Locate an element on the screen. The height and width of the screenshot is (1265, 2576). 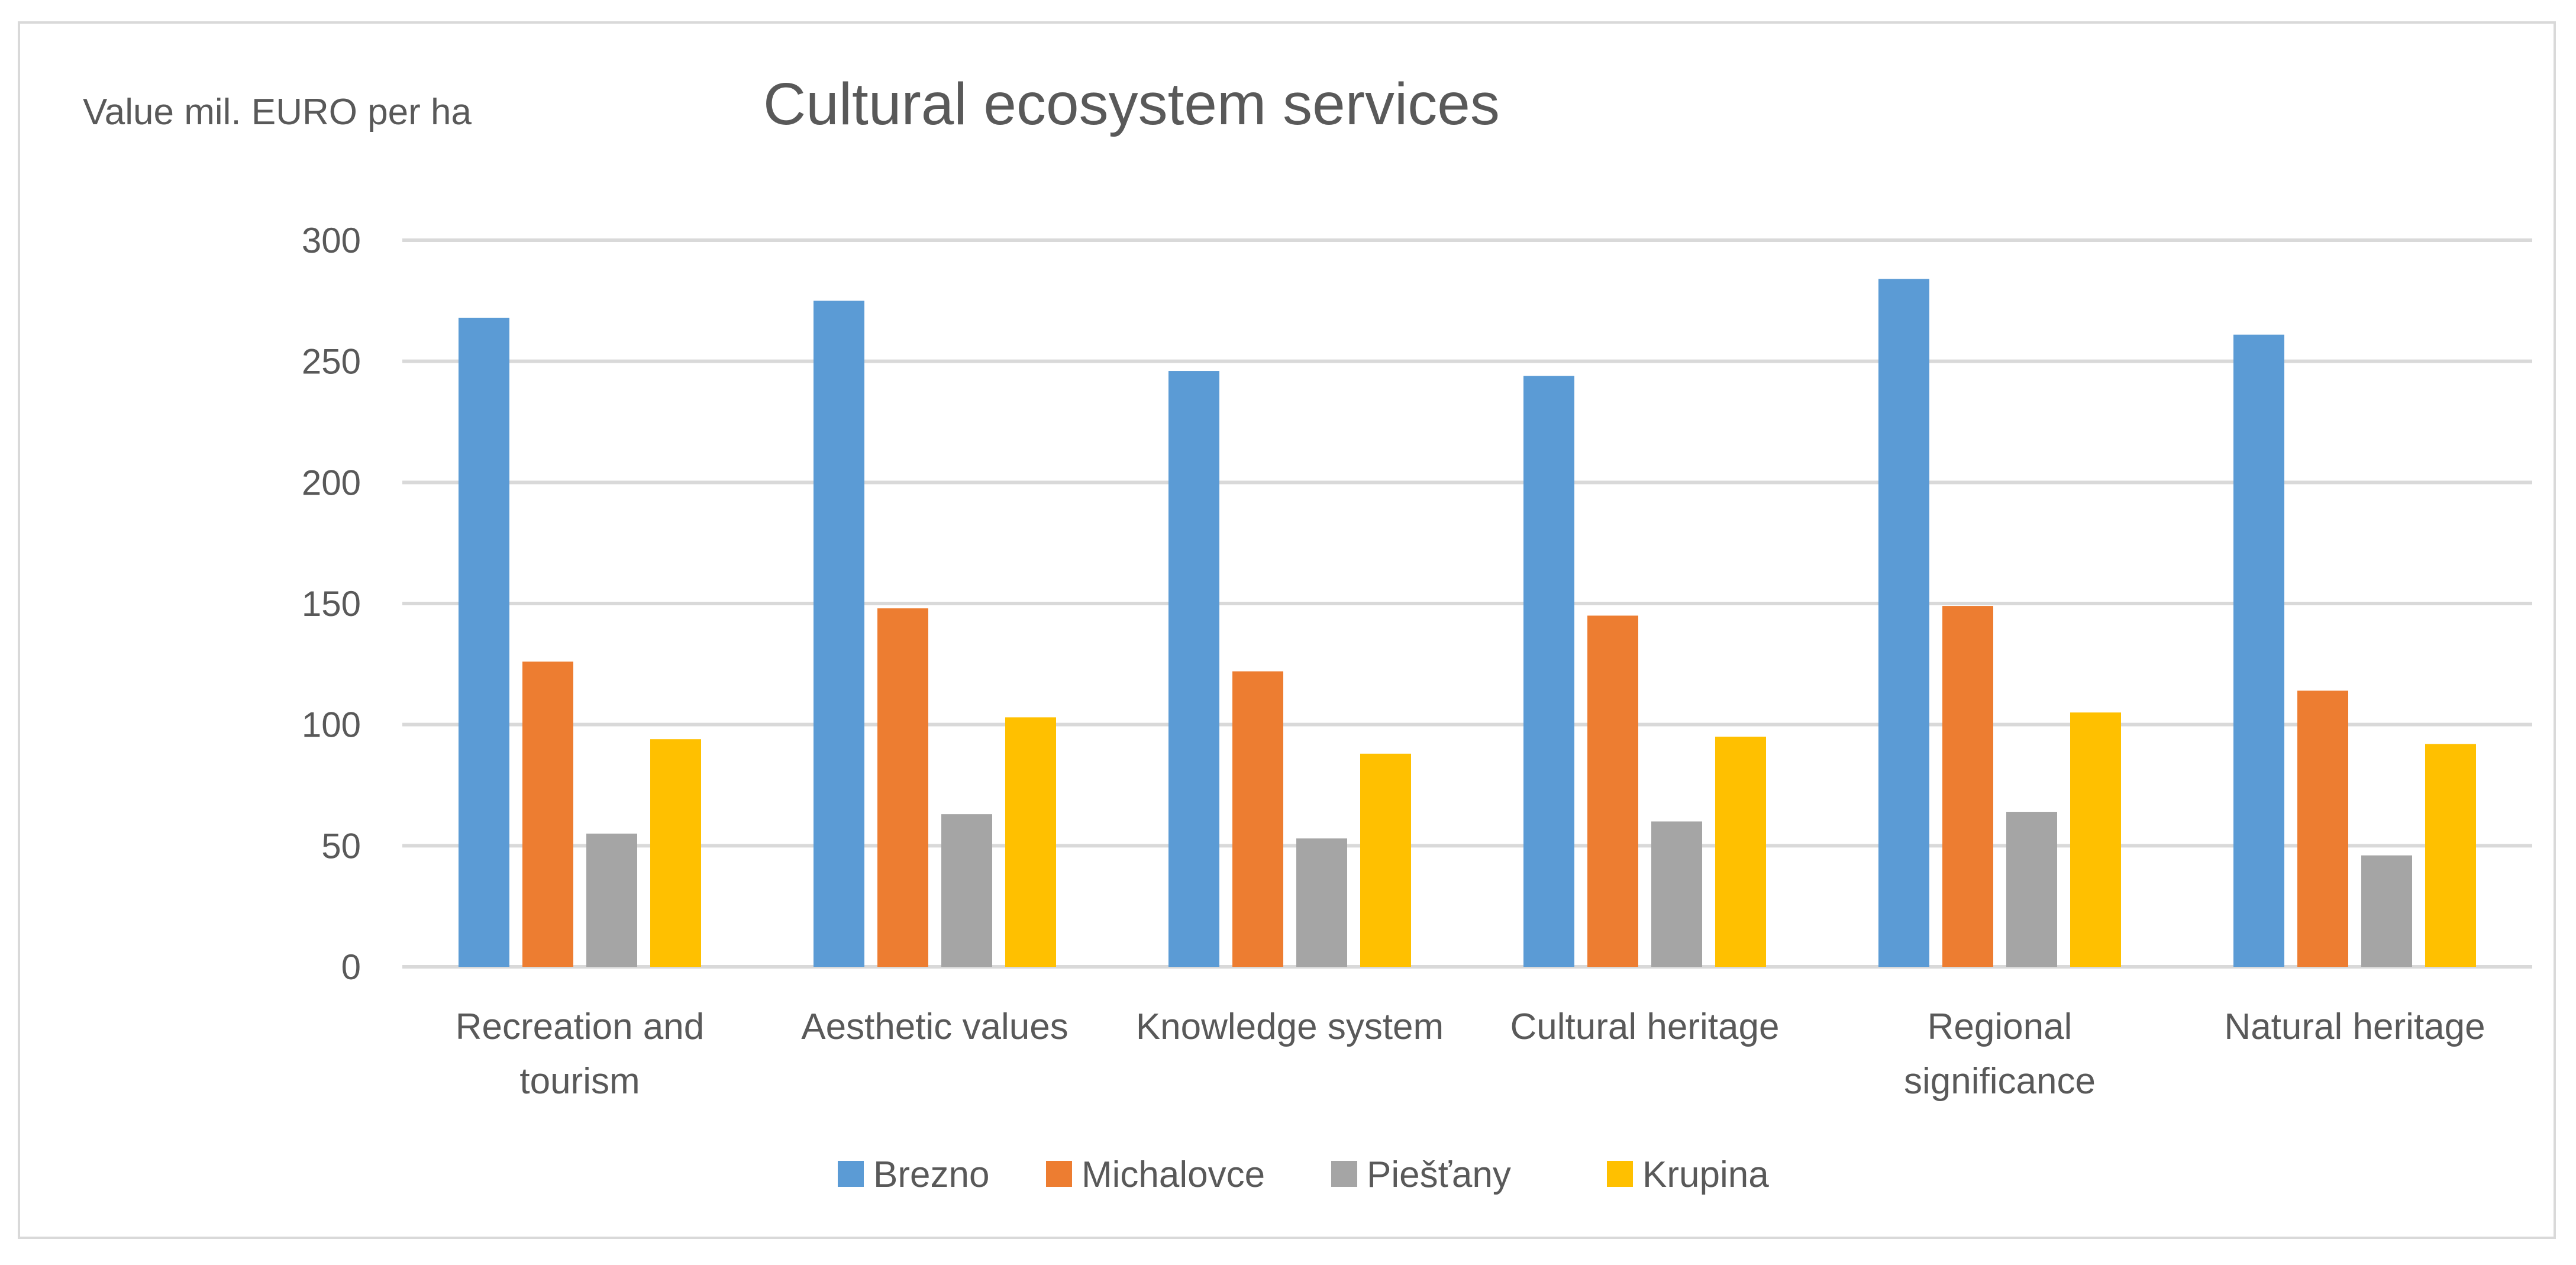
legend-label: Krupina is located at coordinates (1705, 1174).